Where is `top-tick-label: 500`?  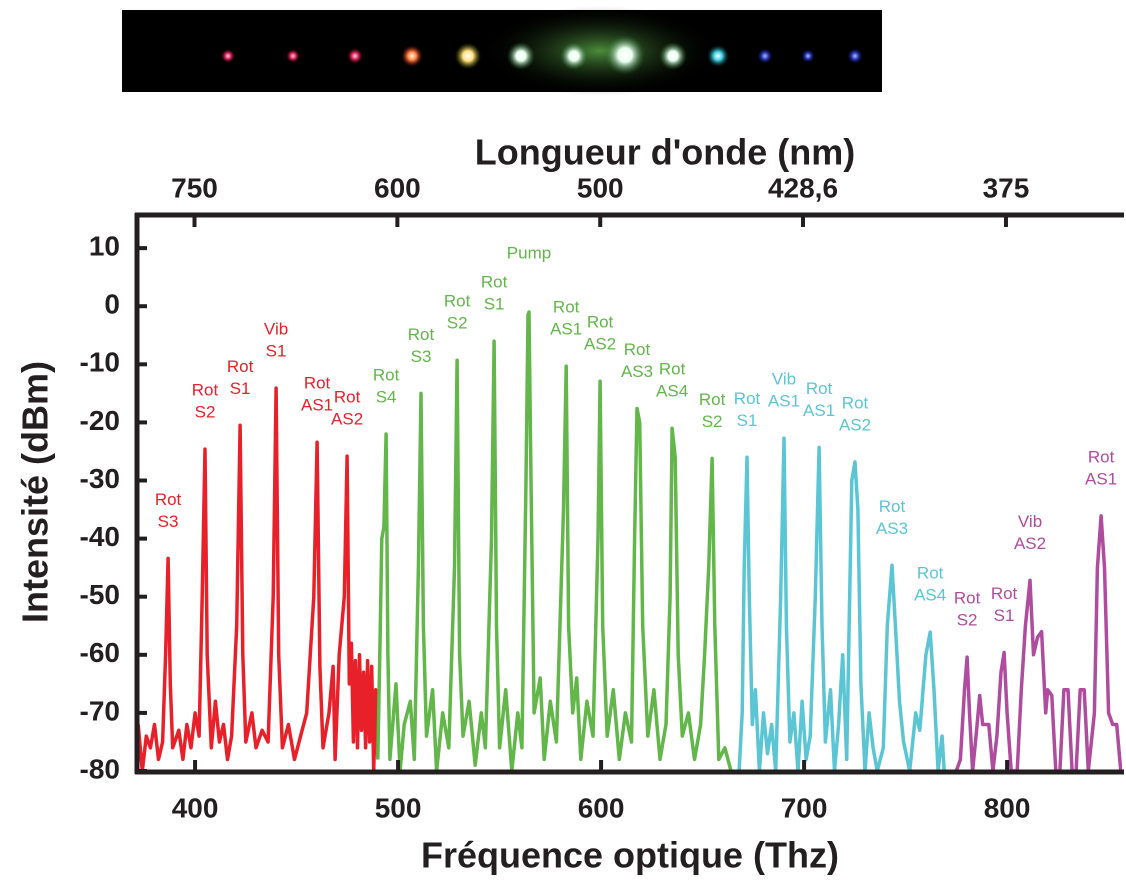 top-tick-label: 500 is located at coordinates (600, 187).